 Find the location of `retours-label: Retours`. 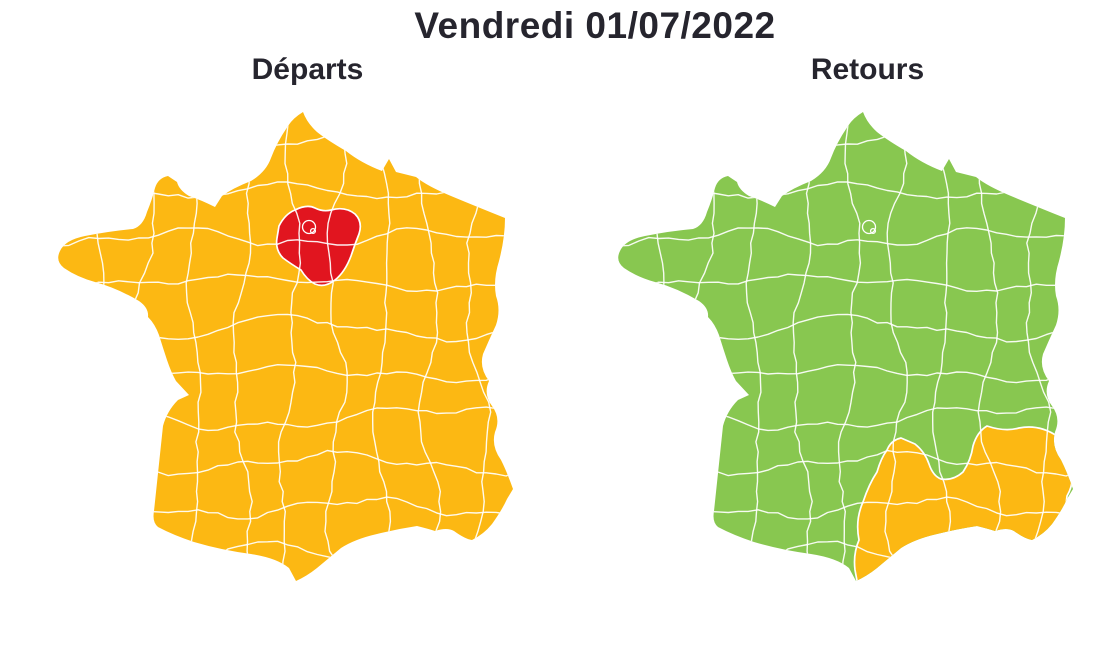

retours-label: Retours is located at coordinates (867, 69).